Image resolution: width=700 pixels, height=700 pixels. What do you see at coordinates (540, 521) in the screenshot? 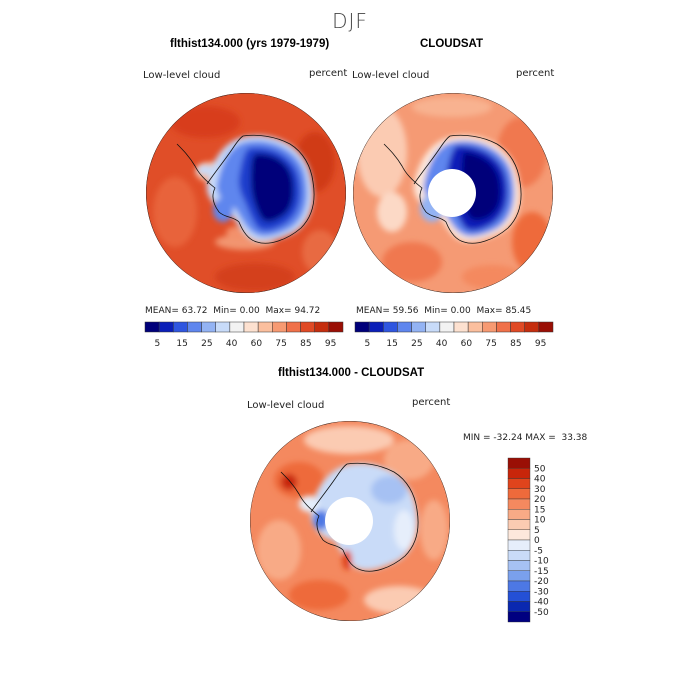
I see `colorbar-diff-tick-label: 10` at bounding box center [540, 521].